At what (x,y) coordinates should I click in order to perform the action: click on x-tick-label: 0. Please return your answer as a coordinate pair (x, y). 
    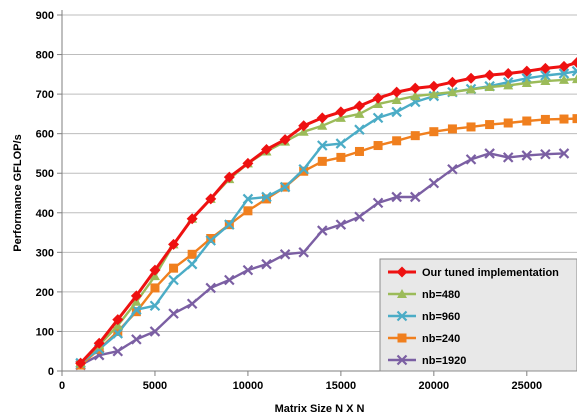
    Looking at the image, I should click on (62, 386).